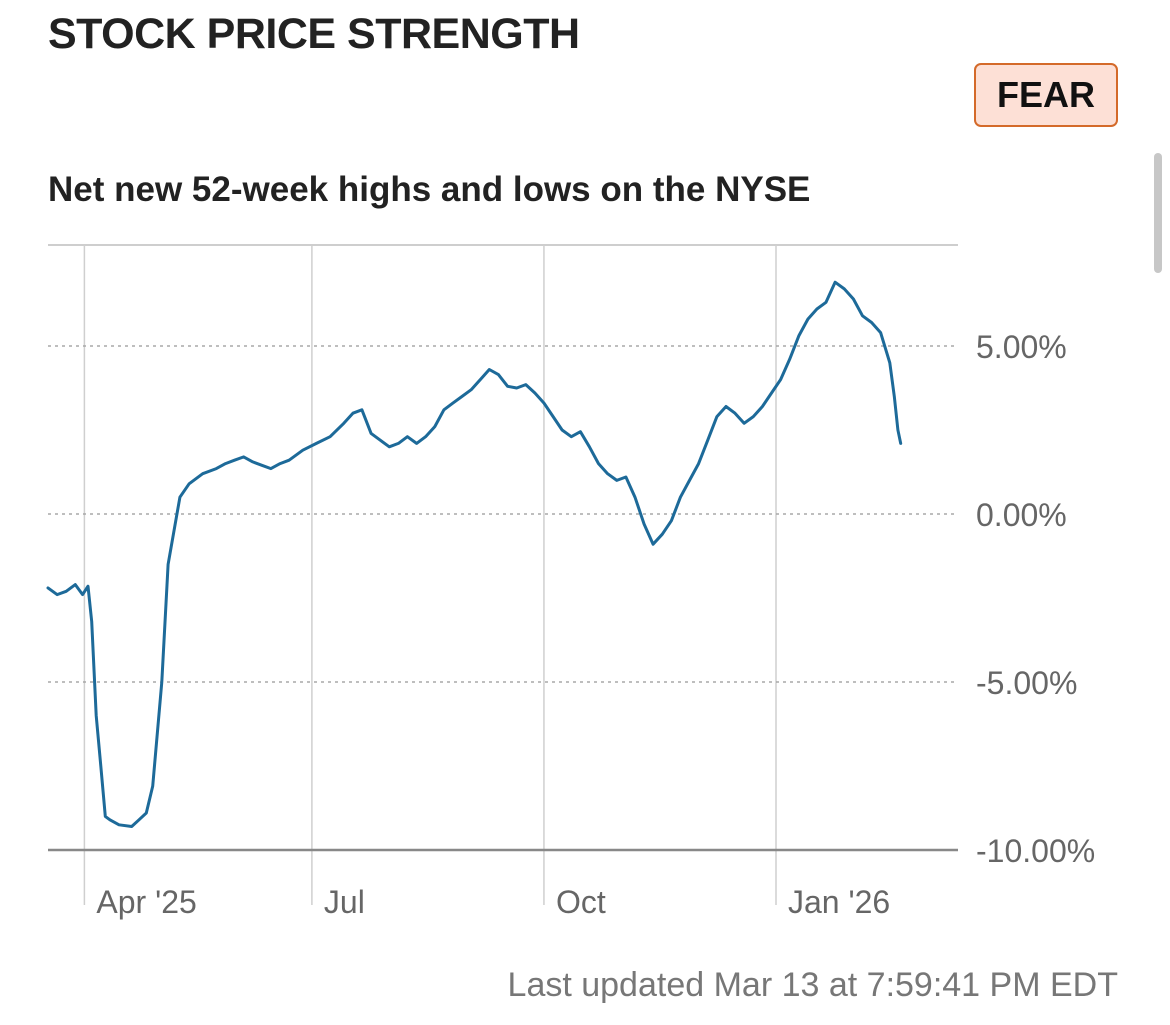  What do you see at coordinates (581, 902) in the screenshot?
I see `x-tick-label: Oct` at bounding box center [581, 902].